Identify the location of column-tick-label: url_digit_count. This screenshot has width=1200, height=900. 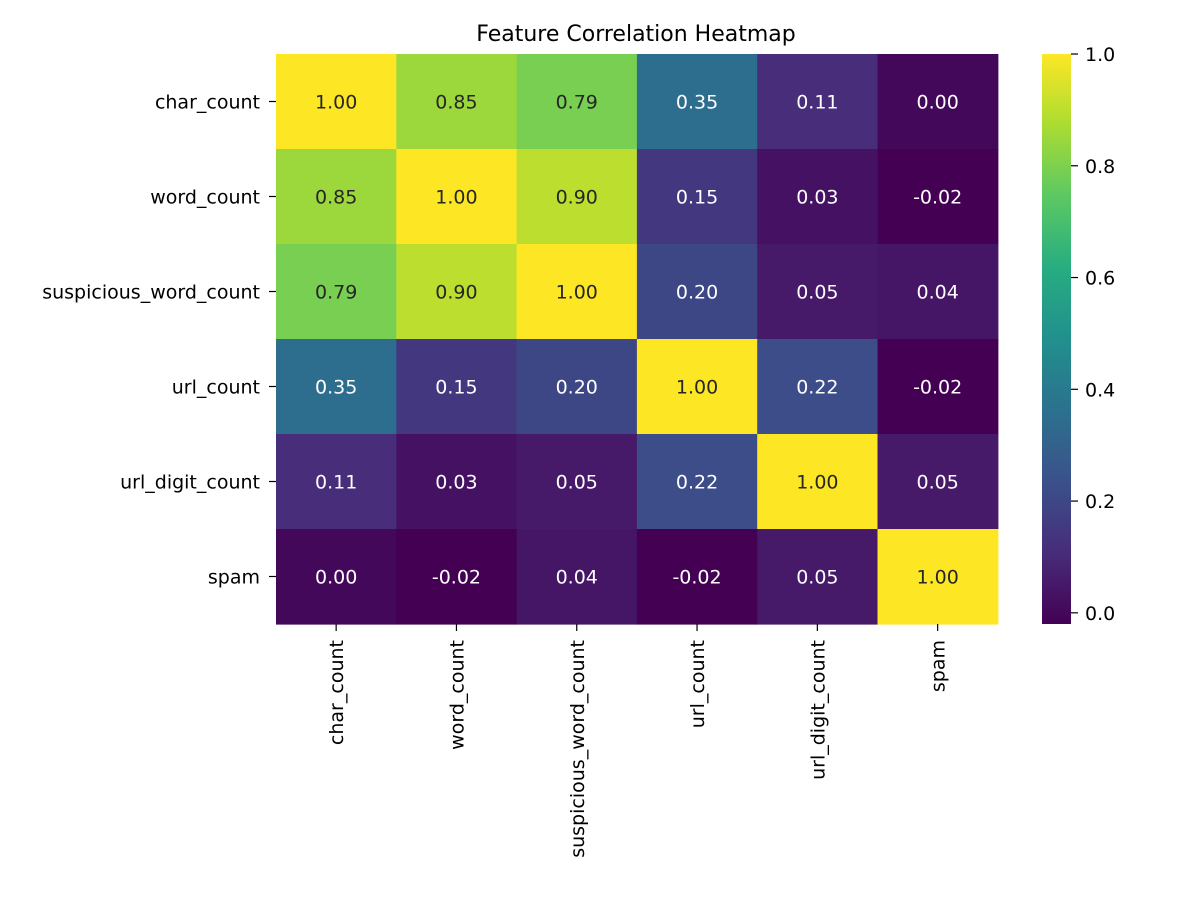
(818, 710).